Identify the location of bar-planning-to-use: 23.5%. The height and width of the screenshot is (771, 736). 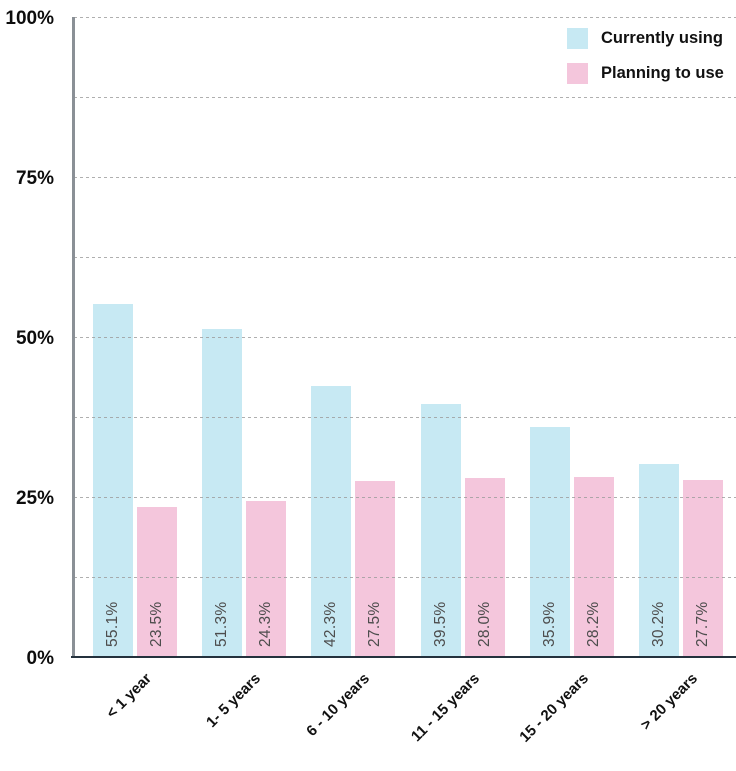
(157, 581).